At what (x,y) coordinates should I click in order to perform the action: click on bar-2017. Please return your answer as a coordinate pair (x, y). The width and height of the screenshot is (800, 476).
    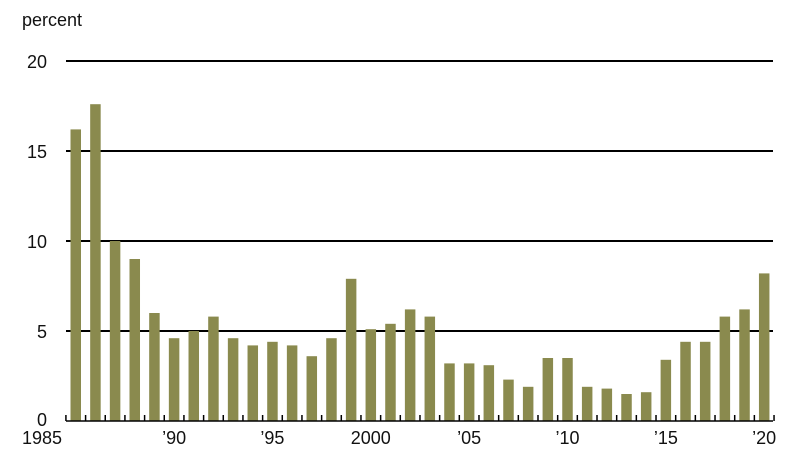
    Looking at the image, I should click on (705, 381).